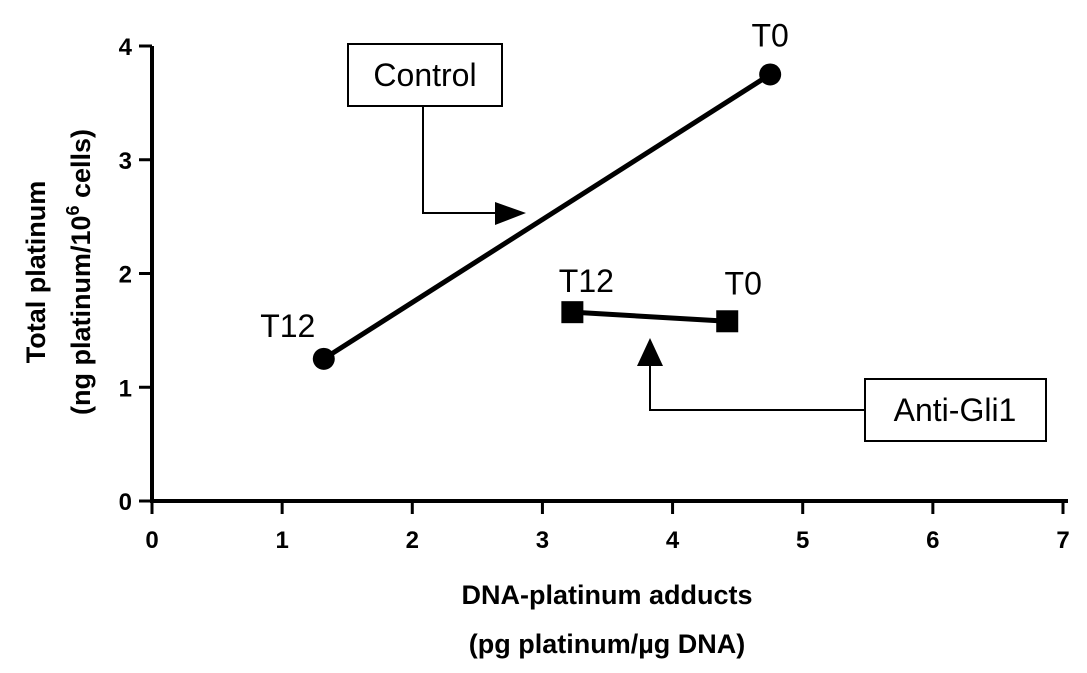  Describe the element at coordinates (586, 281) in the screenshot. I see `point-label-1-0: T12` at that location.